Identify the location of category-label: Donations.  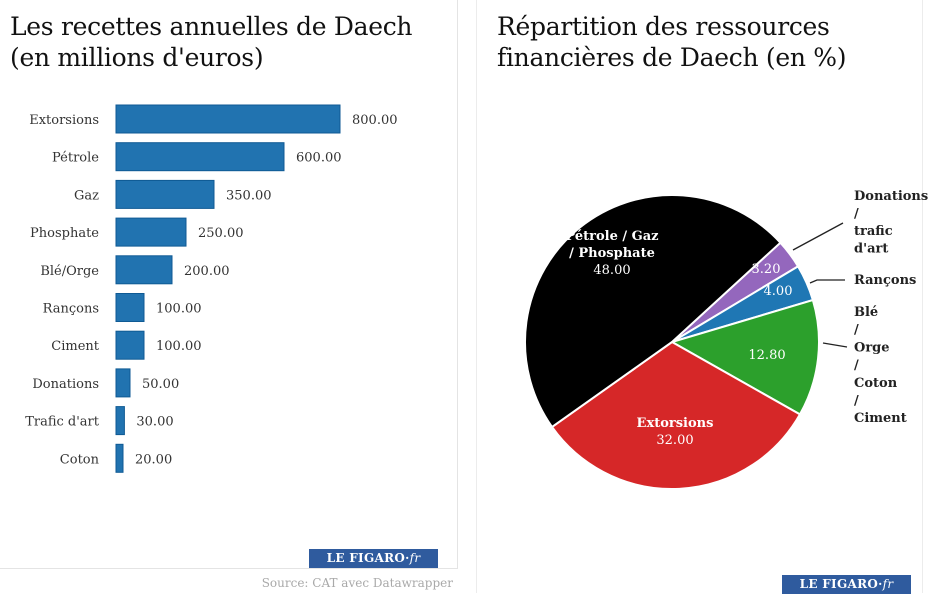
(65, 384).